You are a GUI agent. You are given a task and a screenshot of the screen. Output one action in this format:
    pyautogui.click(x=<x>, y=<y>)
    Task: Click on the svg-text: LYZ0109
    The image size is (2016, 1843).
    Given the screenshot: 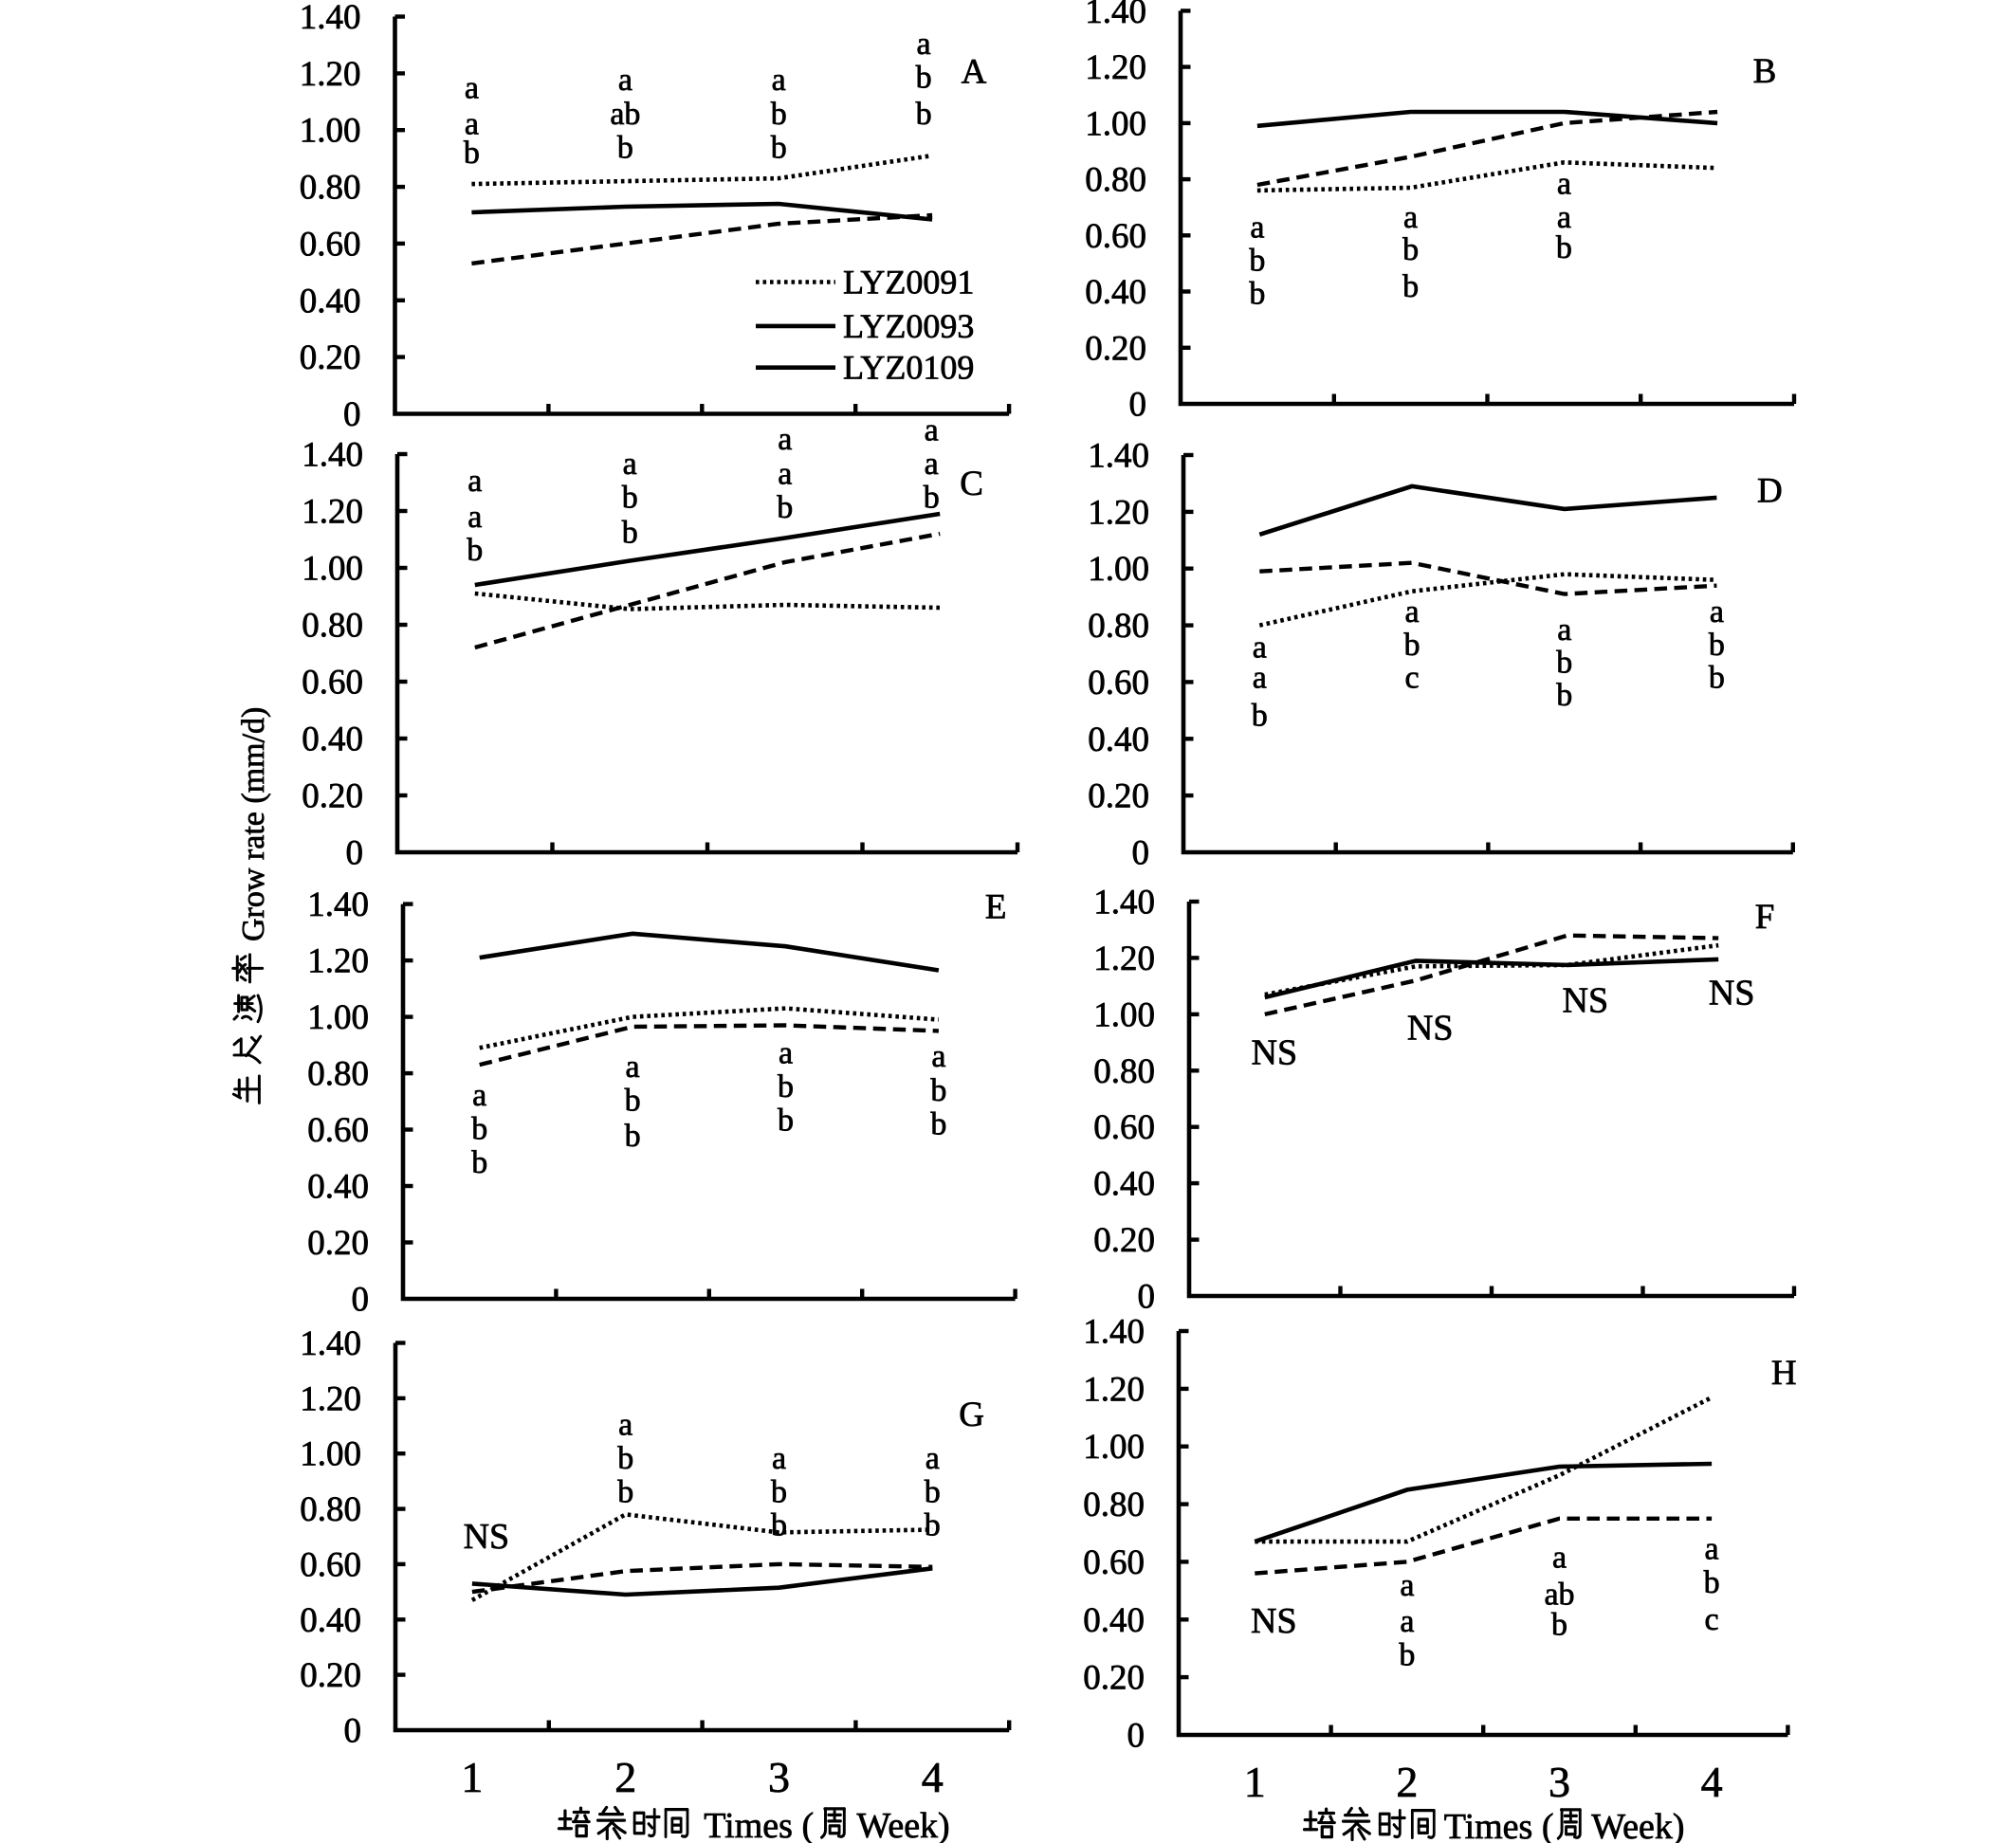 What is the action you would take?
    pyautogui.click(x=908, y=368)
    